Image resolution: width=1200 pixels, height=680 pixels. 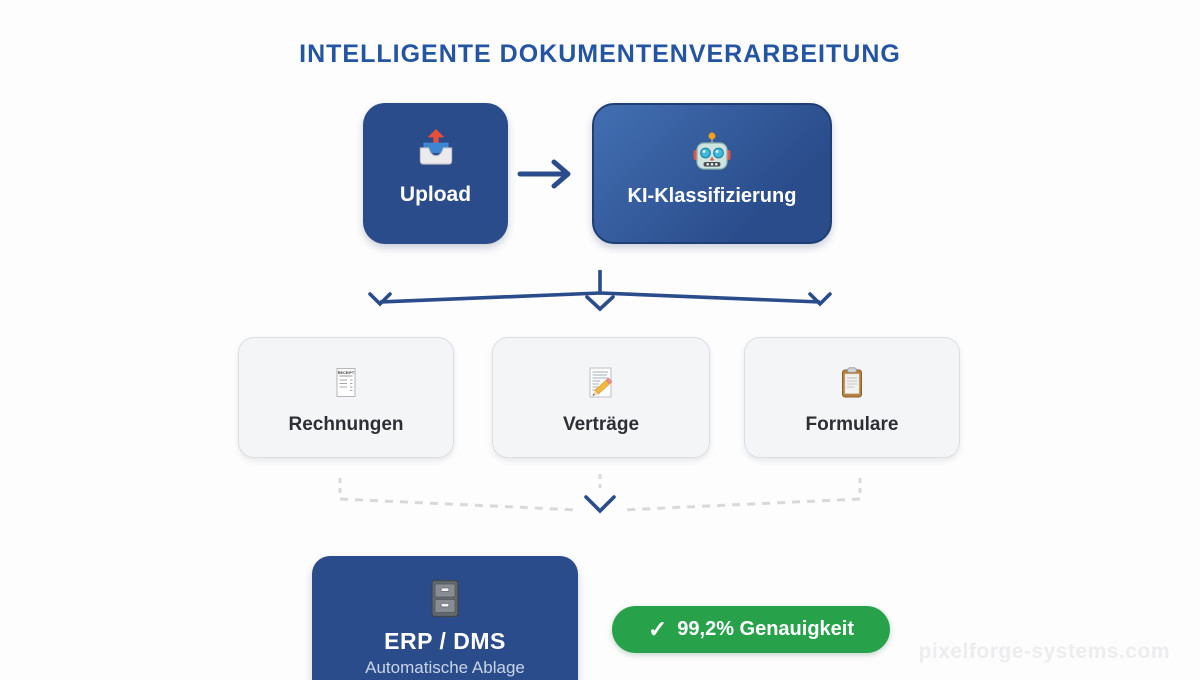 What do you see at coordinates (346, 383) in the screenshot?
I see `receipt-icon: RECEIPT` at bounding box center [346, 383].